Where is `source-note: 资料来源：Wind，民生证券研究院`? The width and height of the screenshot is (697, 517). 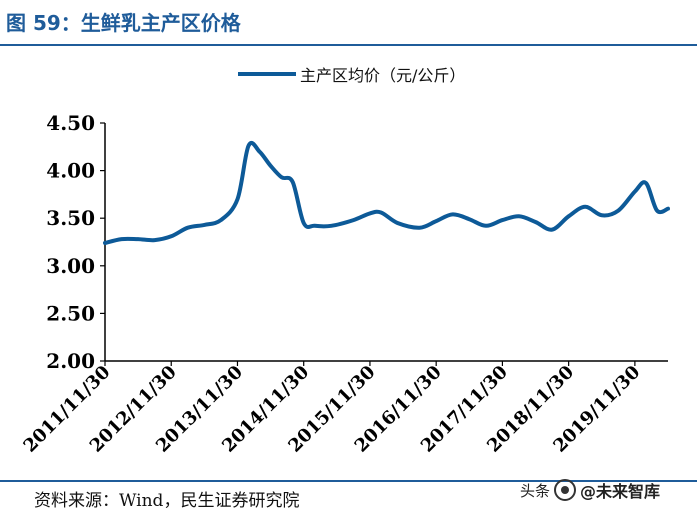 source-note: 资料来源：Wind，民生证券研究院 is located at coordinates (167, 501).